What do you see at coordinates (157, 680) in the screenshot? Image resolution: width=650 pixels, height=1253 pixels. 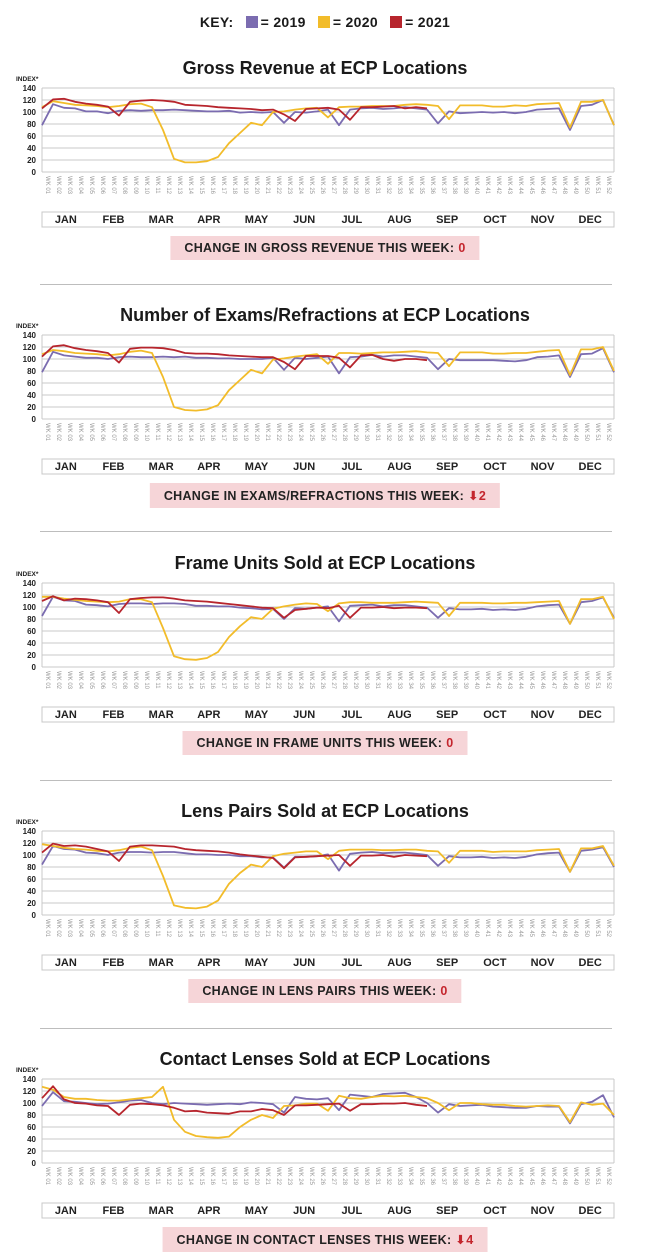 I see `week-tick-label: WK 11` at bounding box center [157, 680].